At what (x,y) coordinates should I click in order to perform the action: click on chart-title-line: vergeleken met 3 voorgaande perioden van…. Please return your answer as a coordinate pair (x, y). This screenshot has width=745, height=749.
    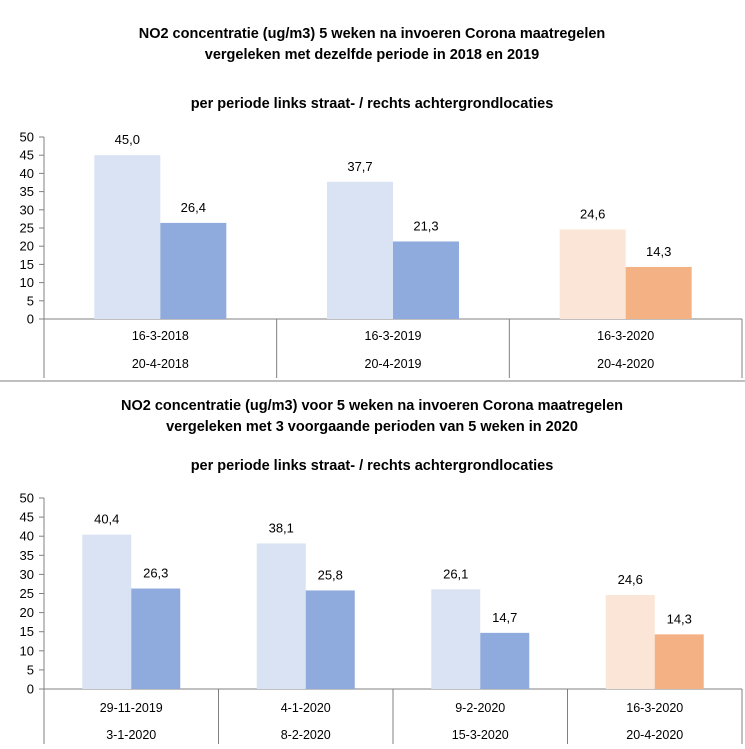
    Looking at the image, I should click on (372, 427).